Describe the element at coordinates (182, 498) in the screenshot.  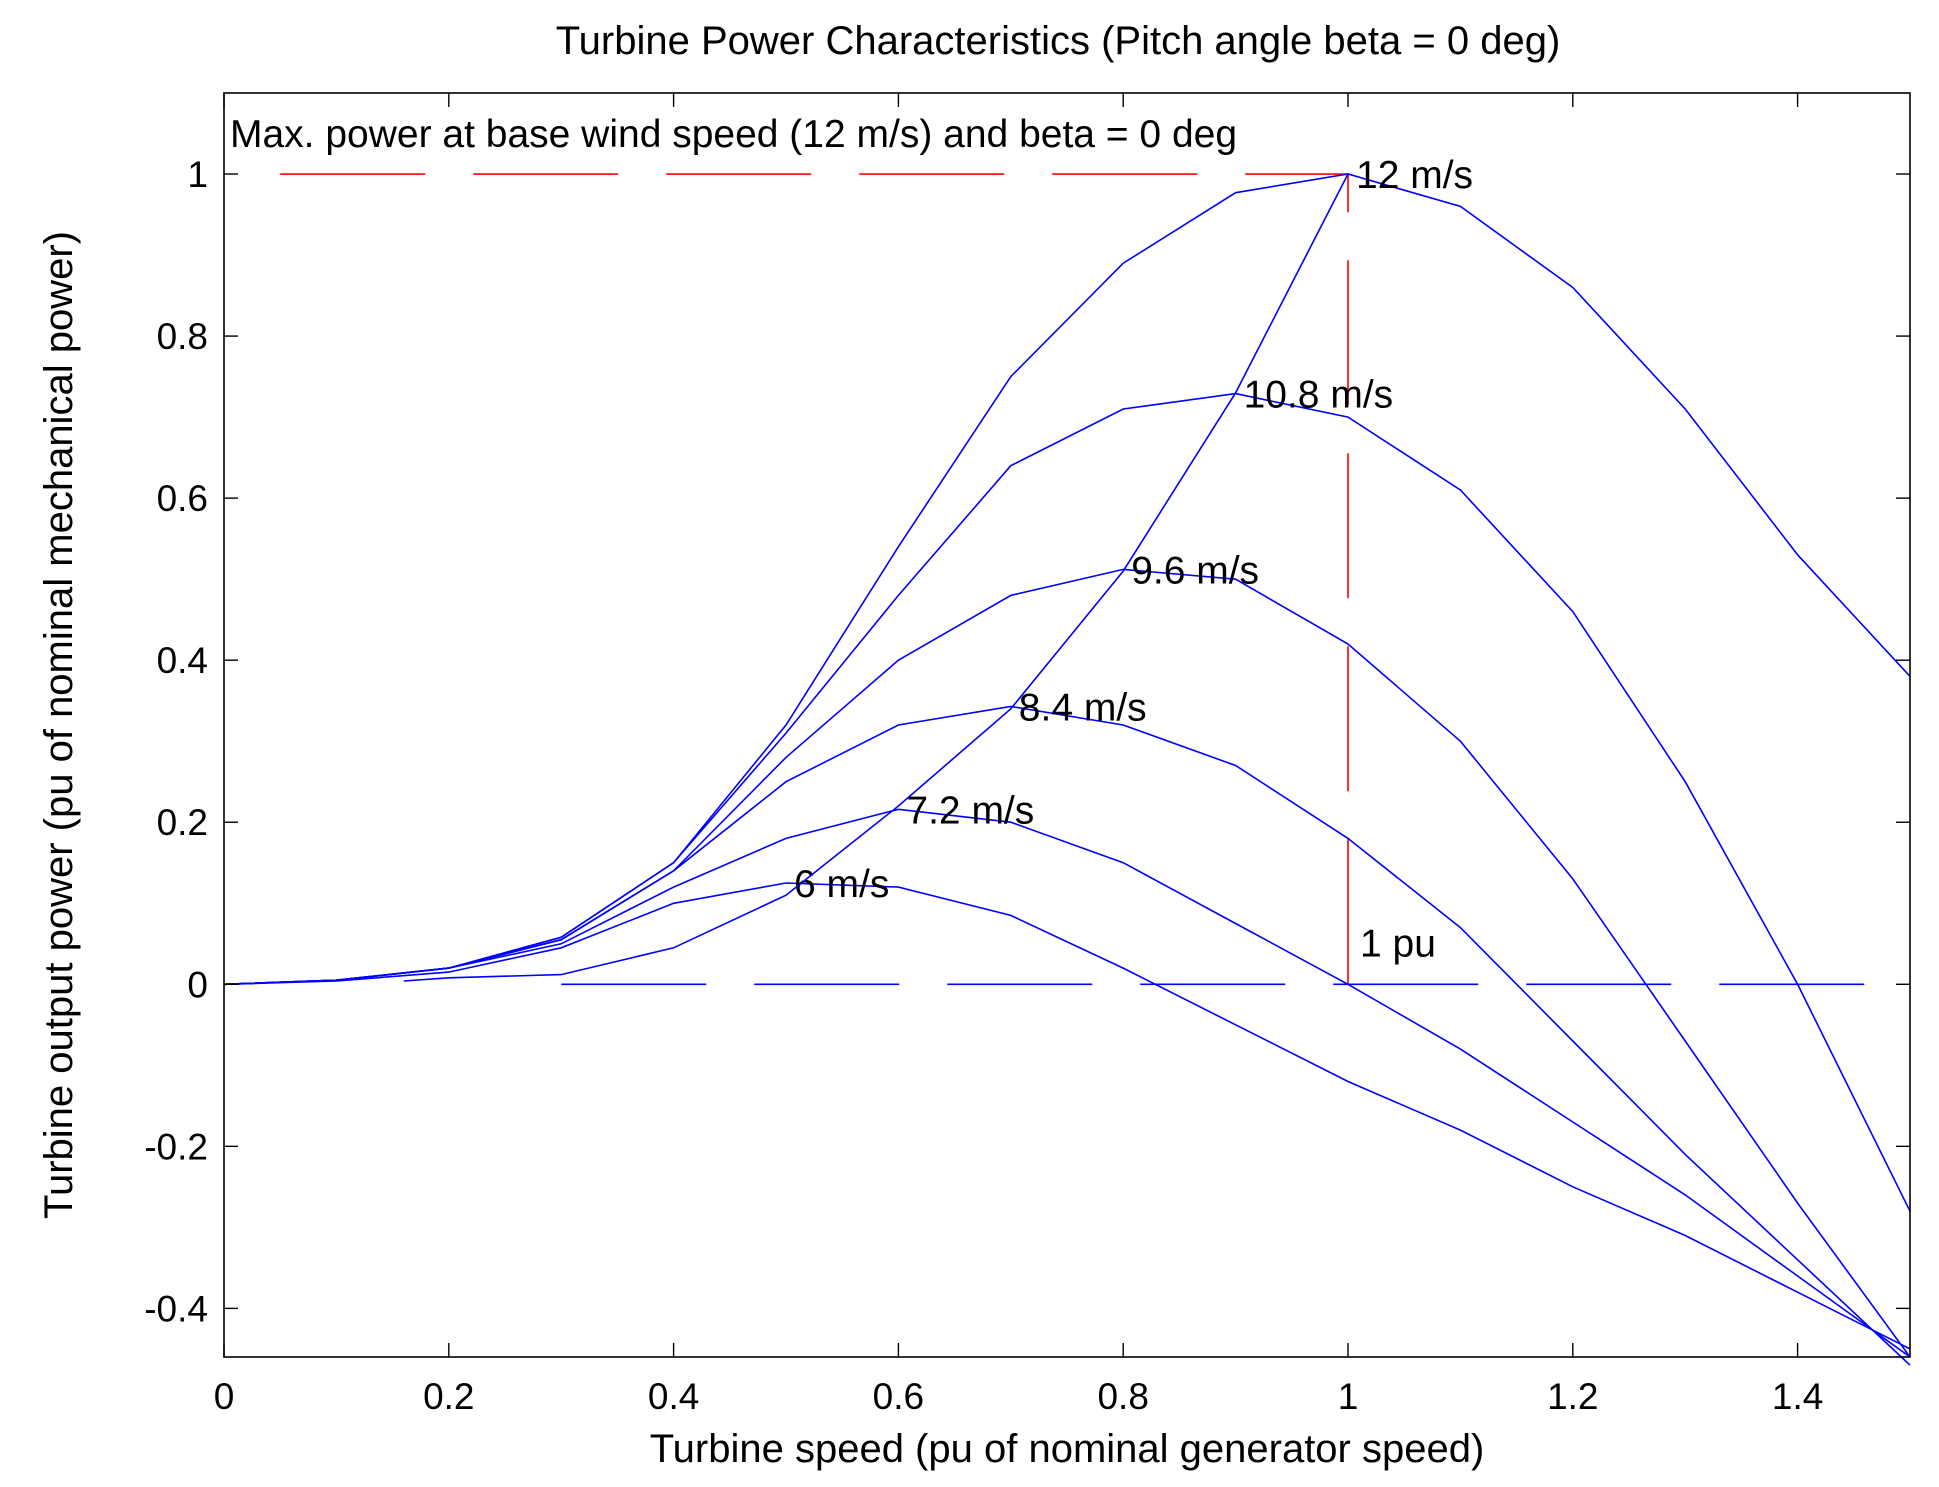
I see `y-tick-label: 0.6` at that location.